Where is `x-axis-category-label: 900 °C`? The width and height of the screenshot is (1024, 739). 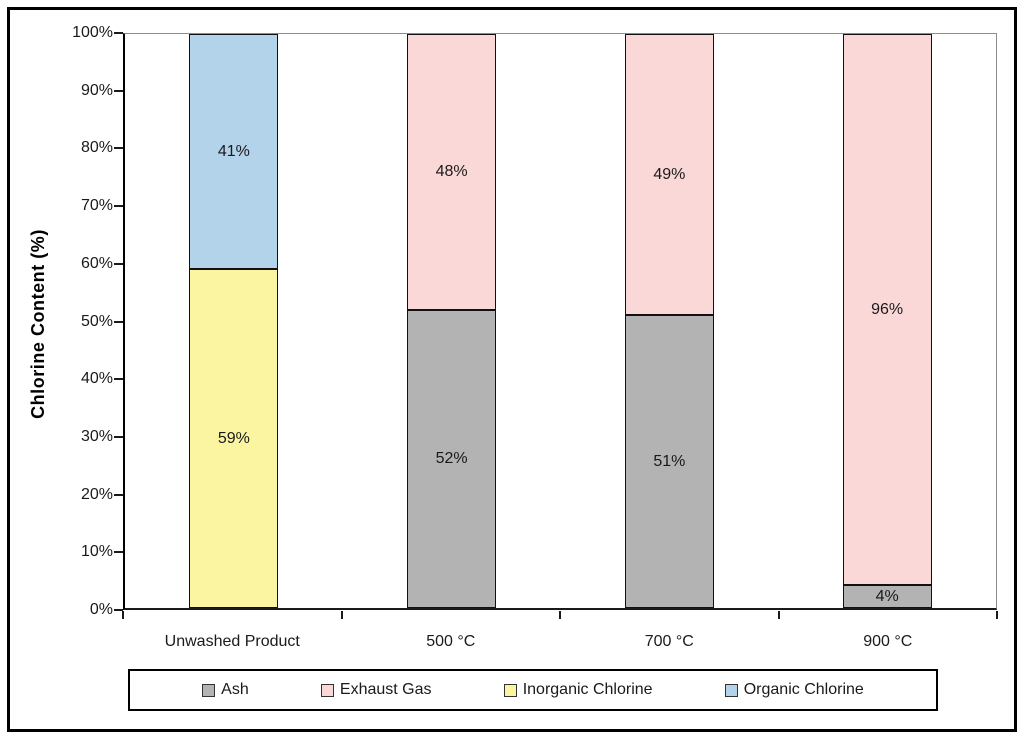
x-axis-category-label: 900 °C is located at coordinates (888, 641).